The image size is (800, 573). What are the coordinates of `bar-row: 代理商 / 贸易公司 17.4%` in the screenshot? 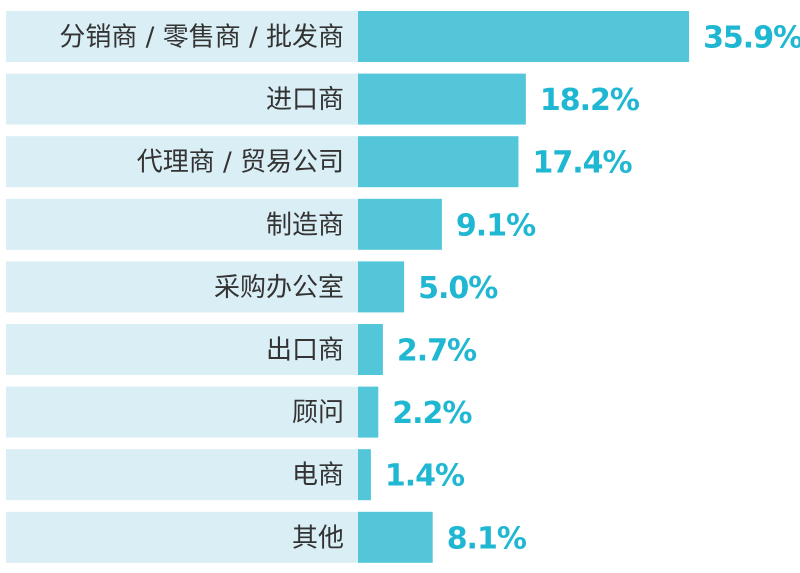 It's located at (319, 162).